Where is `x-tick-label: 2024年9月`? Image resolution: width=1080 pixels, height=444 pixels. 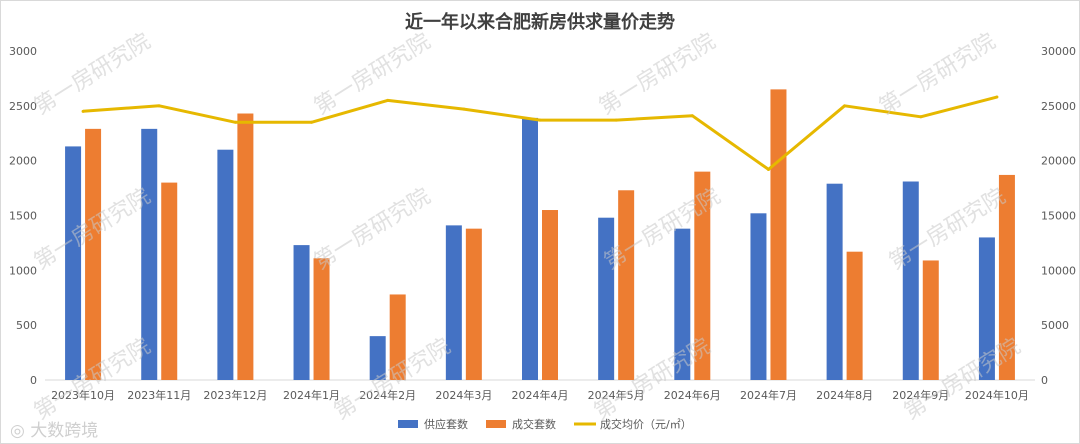 x-tick-label: 2024年9月 is located at coordinates (920, 395).